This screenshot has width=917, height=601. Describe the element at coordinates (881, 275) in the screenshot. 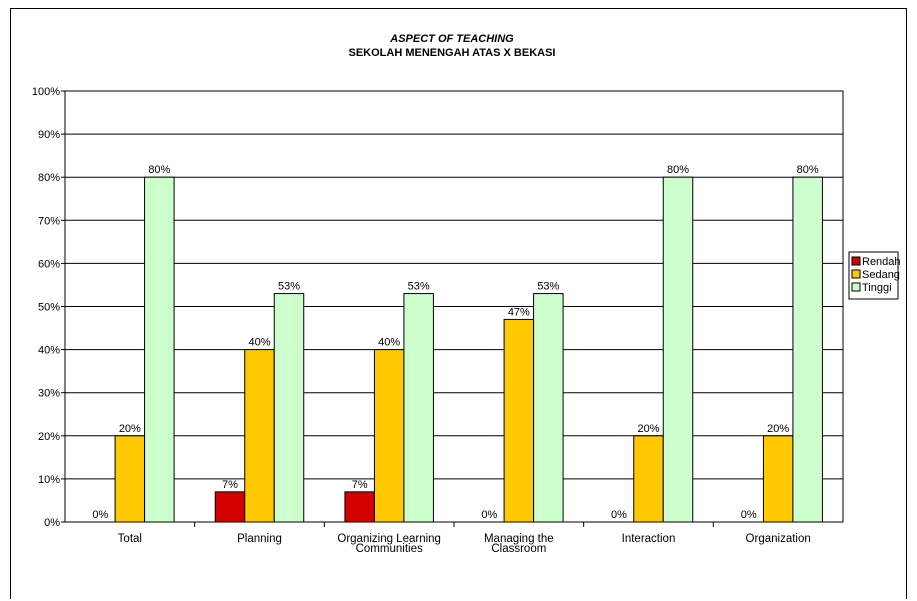

I see `legend-label: Sedang` at that location.